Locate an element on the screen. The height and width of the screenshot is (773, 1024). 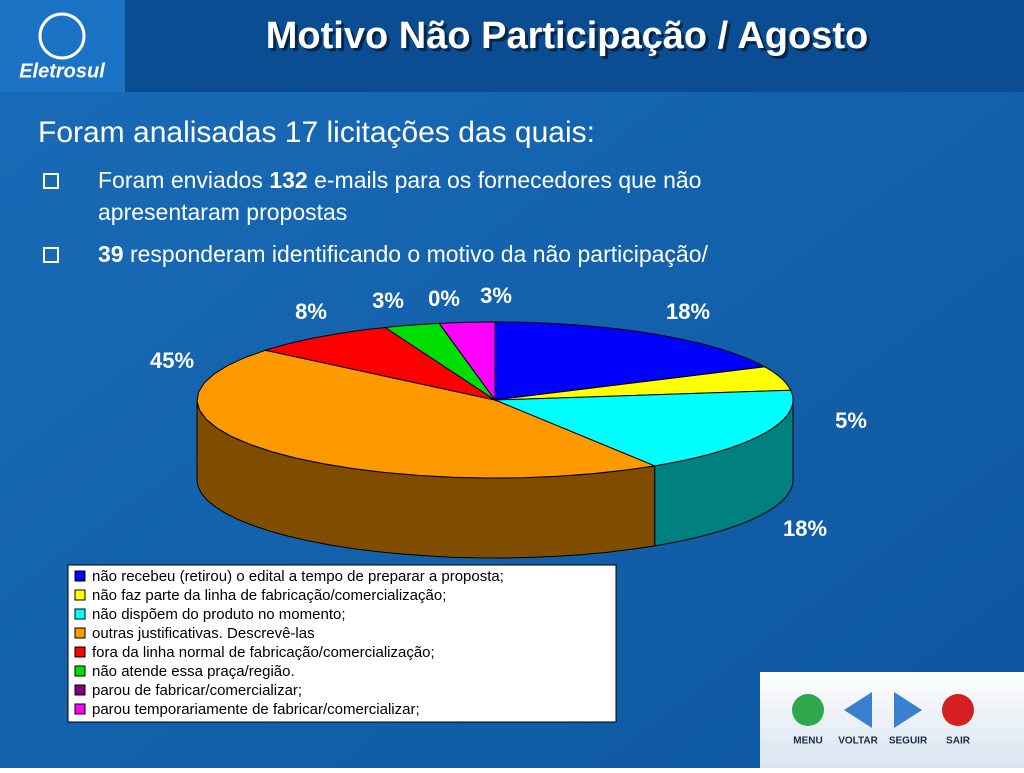
bullet-text-cont: apresentaram propostas is located at coordinates (222, 212).